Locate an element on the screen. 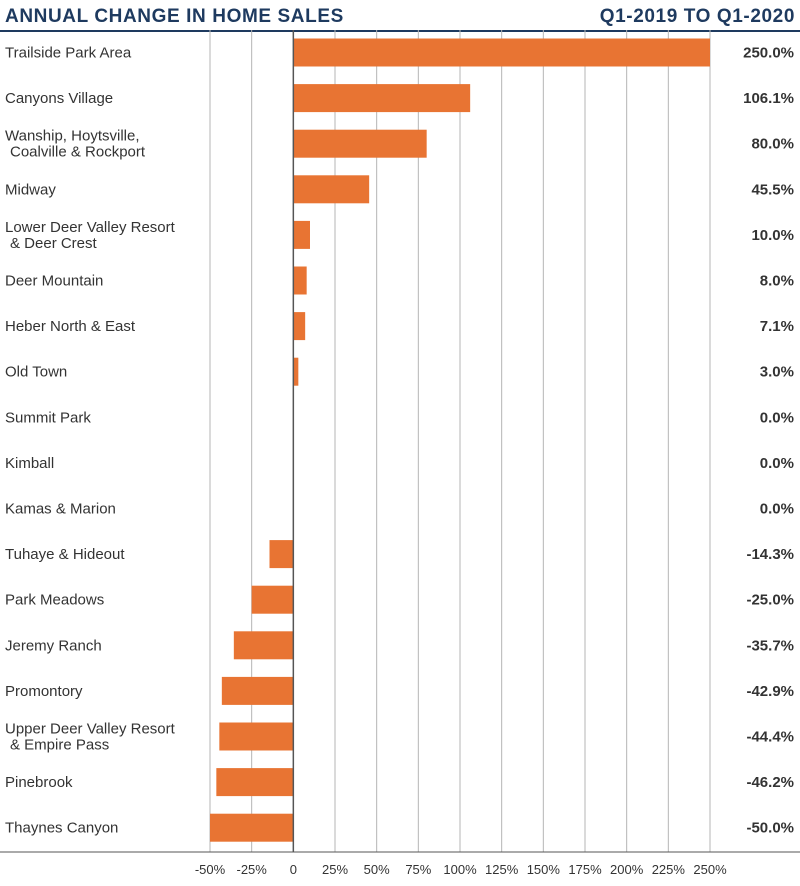 The height and width of the screenshot is (886, 800). value-label: 45.5% is located at coordinates (772, 189).